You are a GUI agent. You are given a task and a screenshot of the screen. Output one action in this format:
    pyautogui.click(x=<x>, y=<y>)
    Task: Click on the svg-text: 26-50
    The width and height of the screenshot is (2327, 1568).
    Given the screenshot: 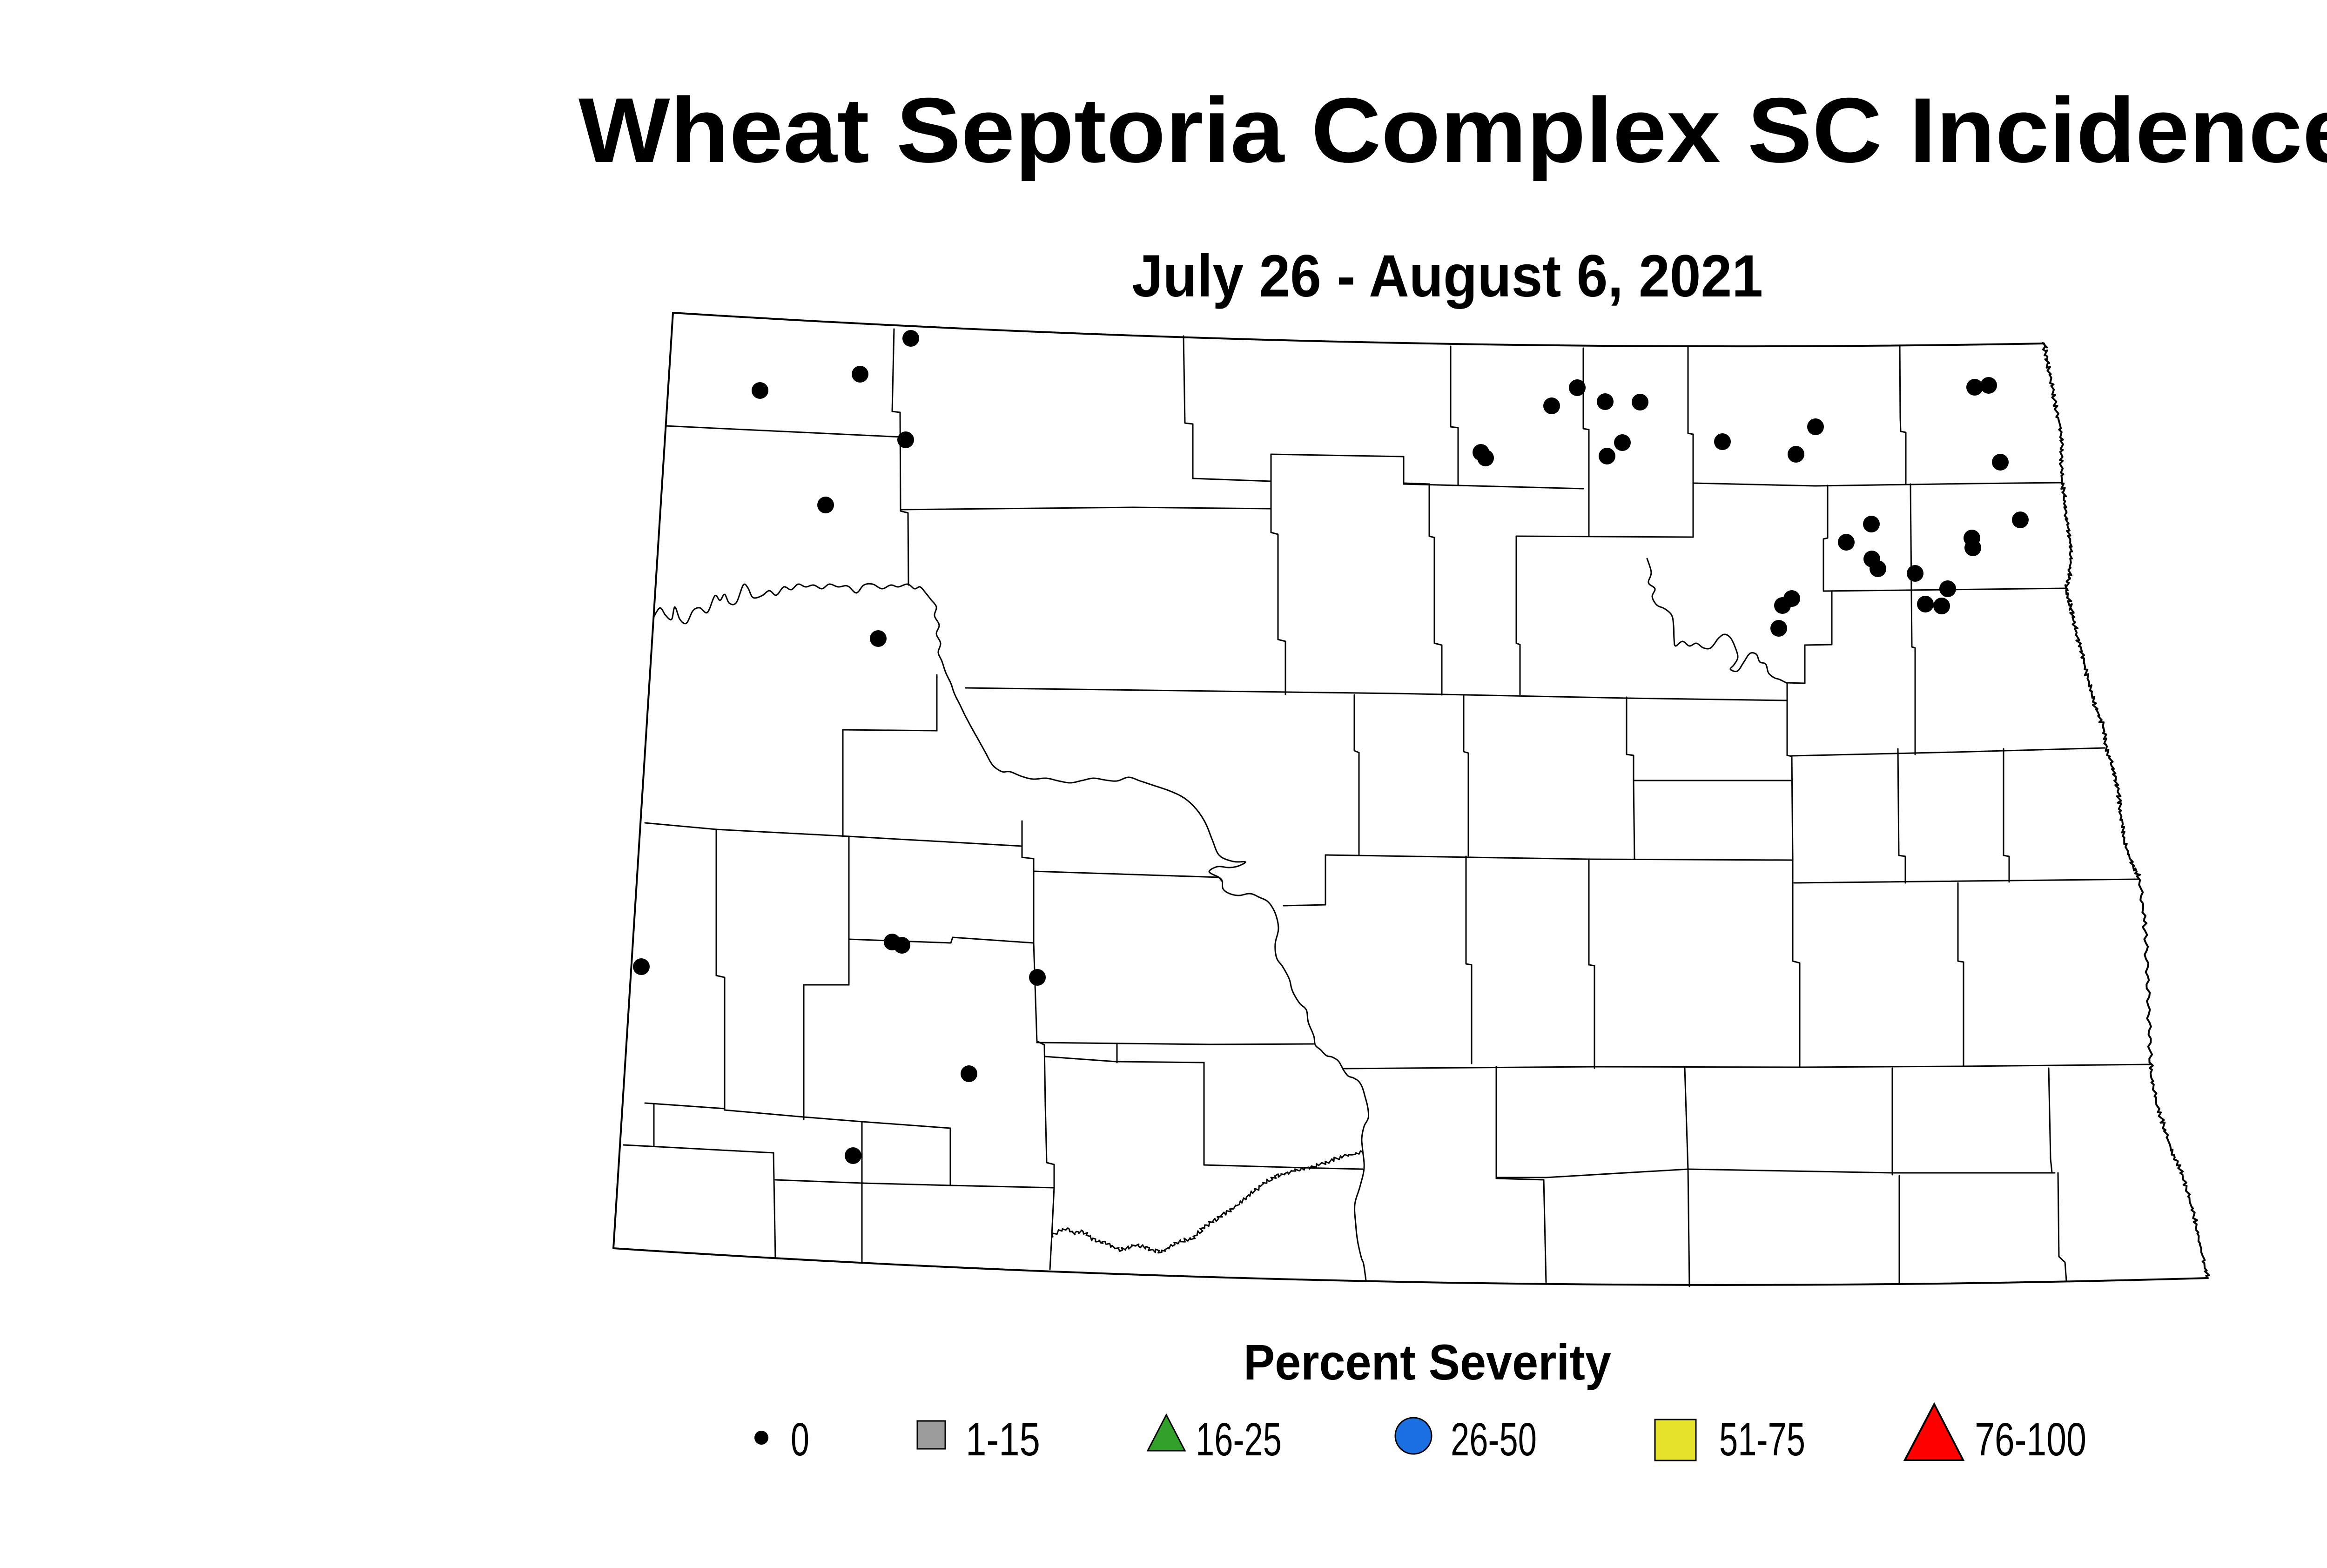 What is the action you would take?
    pyautogui.click(x=1494, y=1439)
    